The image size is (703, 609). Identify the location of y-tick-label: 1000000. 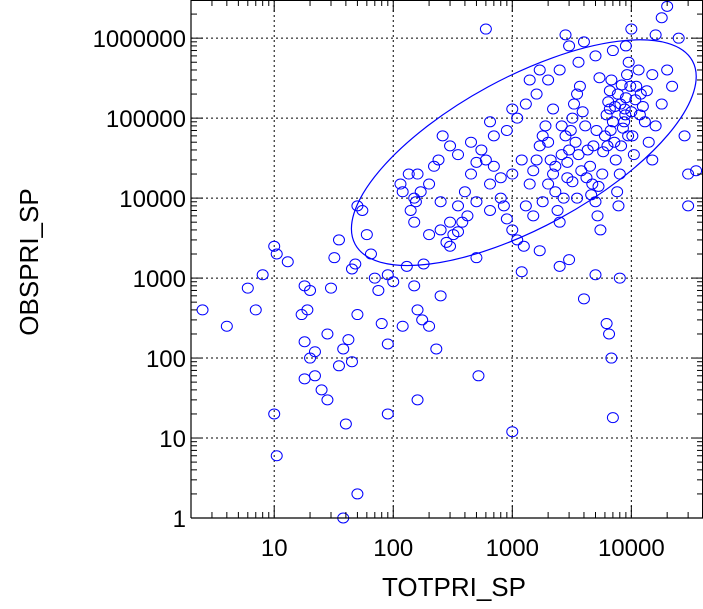
(139, 39).